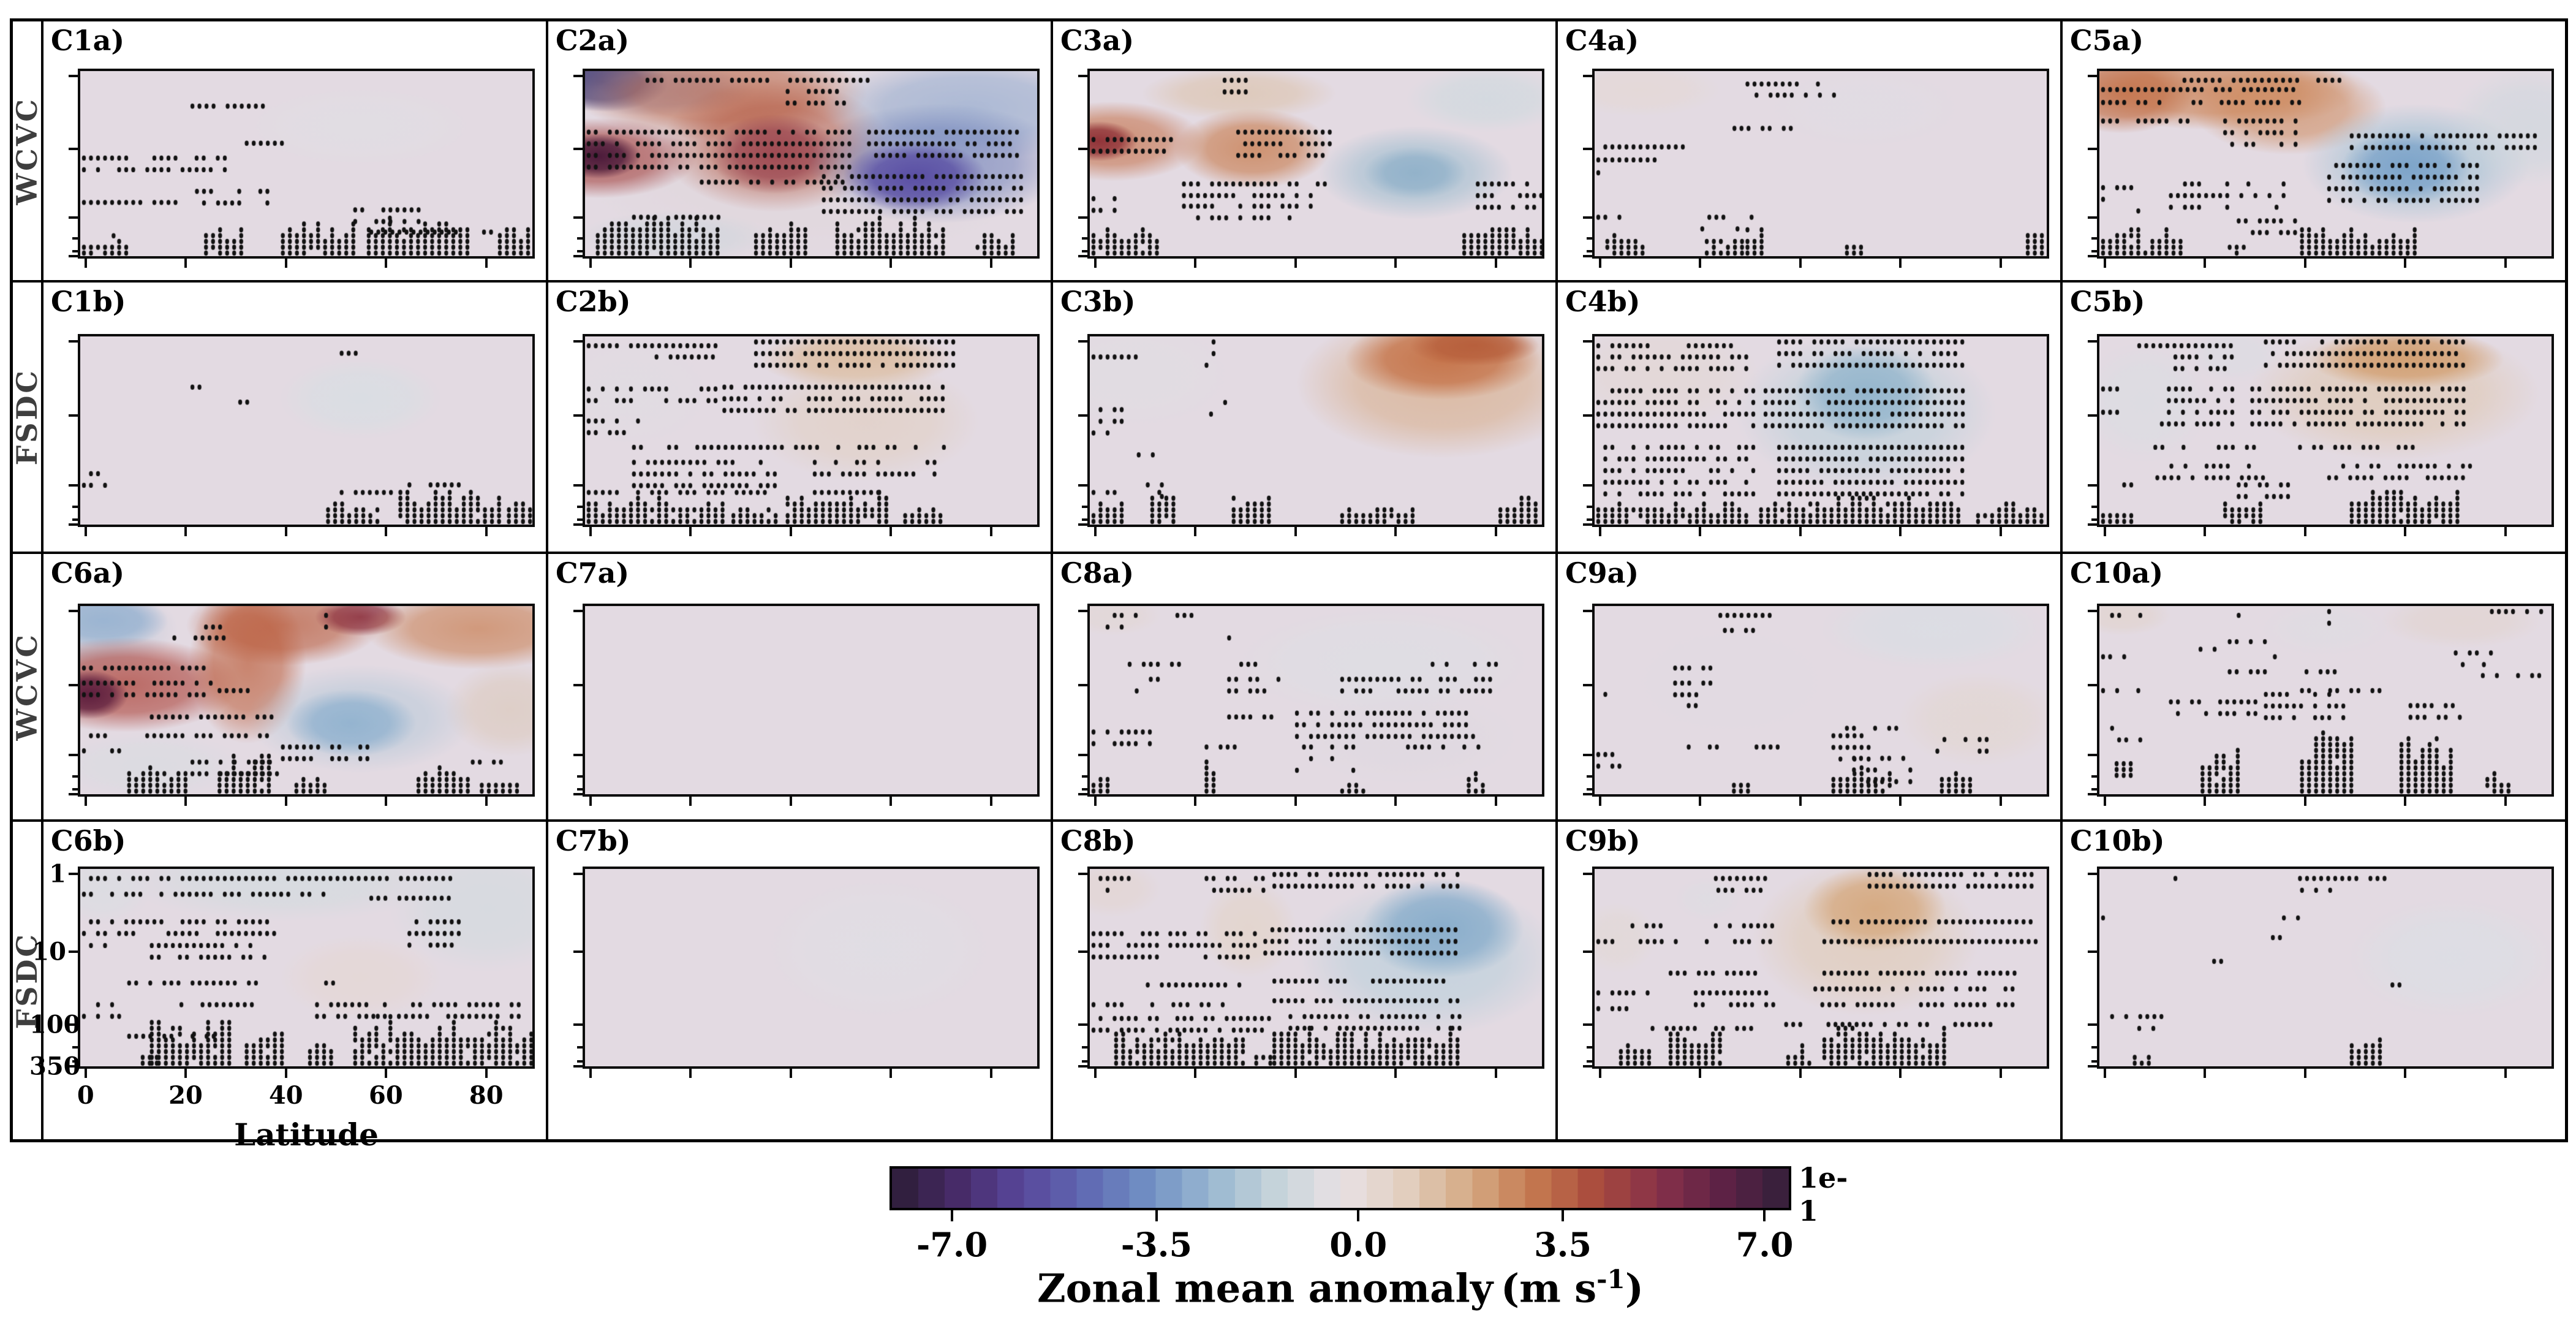 The image size is (2576, 1339). Describe the element at coordinates (2117, 840) in the screenshot. I see `panel-label: C10b)` at that location.